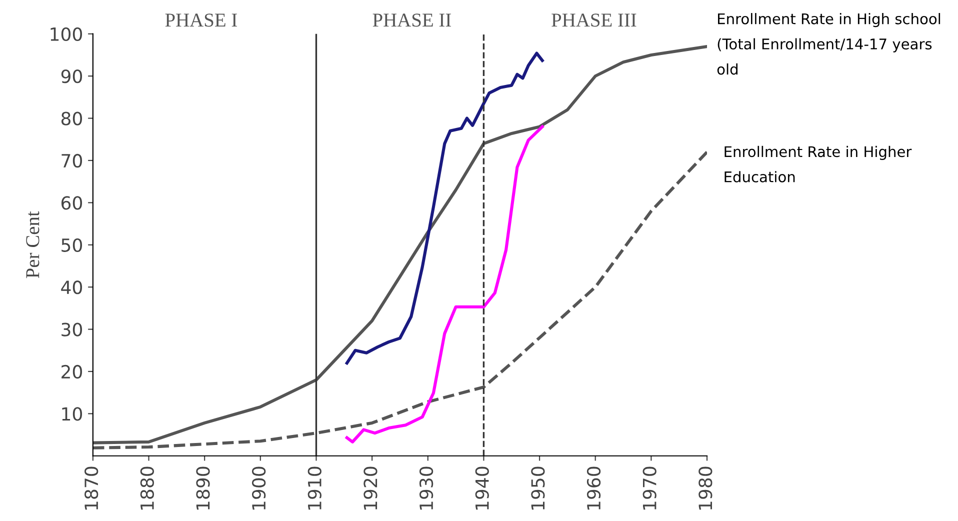 Image resolution: width=958 pixels, height=521 pixels. I want to click on y-tick-label: 20, so click(72, 371).